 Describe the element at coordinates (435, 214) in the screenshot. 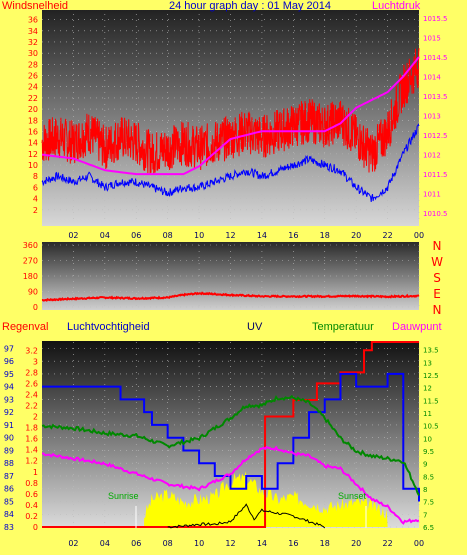

I see `pressure-tick-label: 1010.5` at that location.